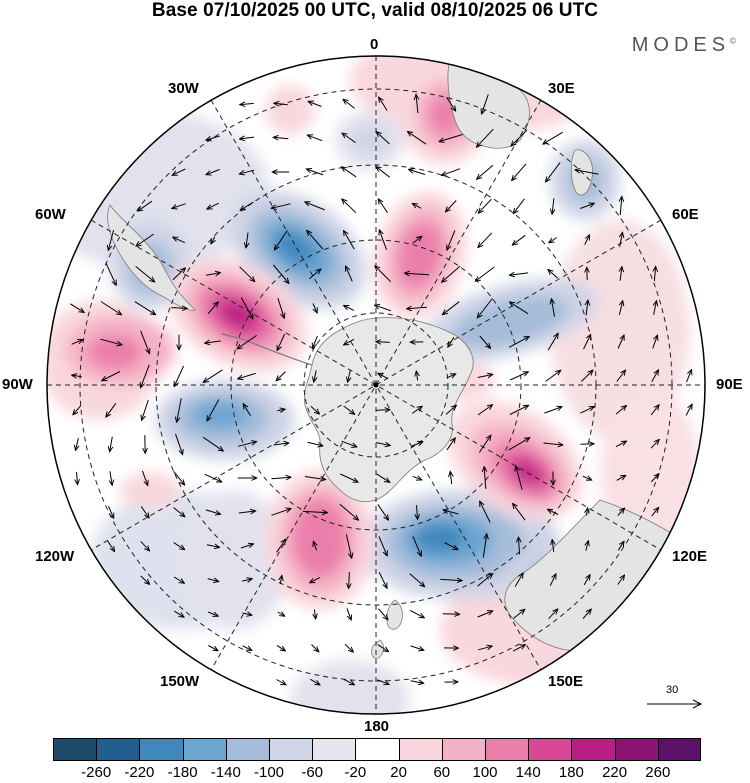  I want to click on brand-name: MODES, so click(681, 45).